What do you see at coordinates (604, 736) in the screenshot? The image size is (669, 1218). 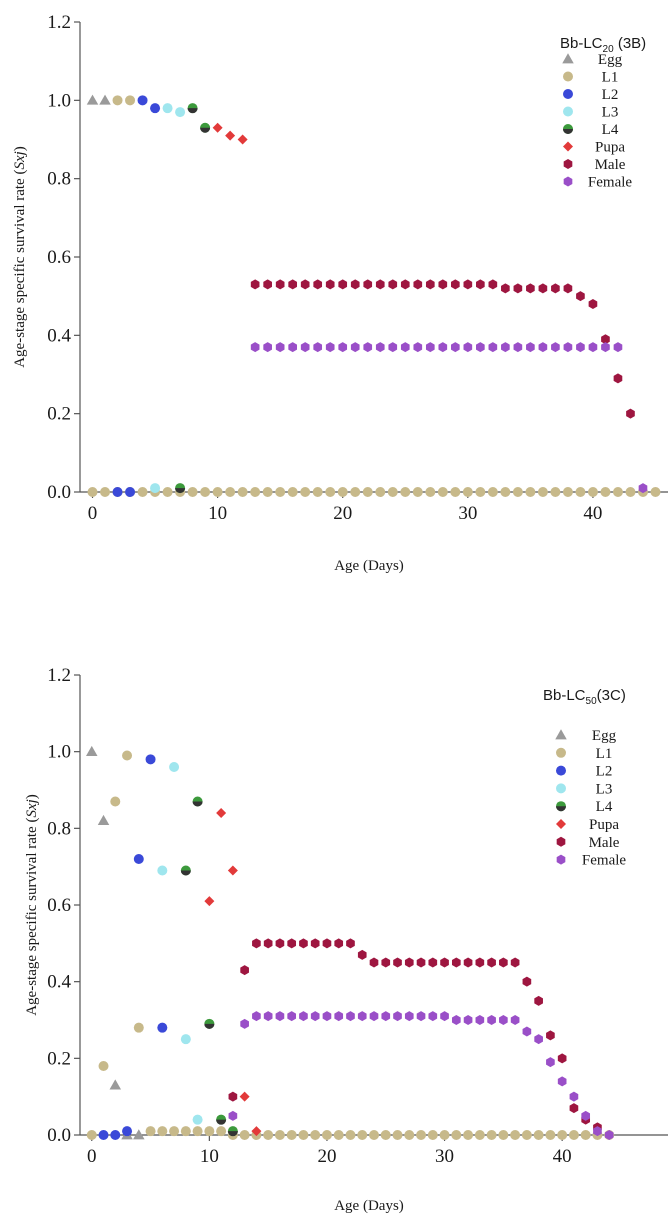 I see `legend-label-egg: Egg` at bounding box center [604, 736].